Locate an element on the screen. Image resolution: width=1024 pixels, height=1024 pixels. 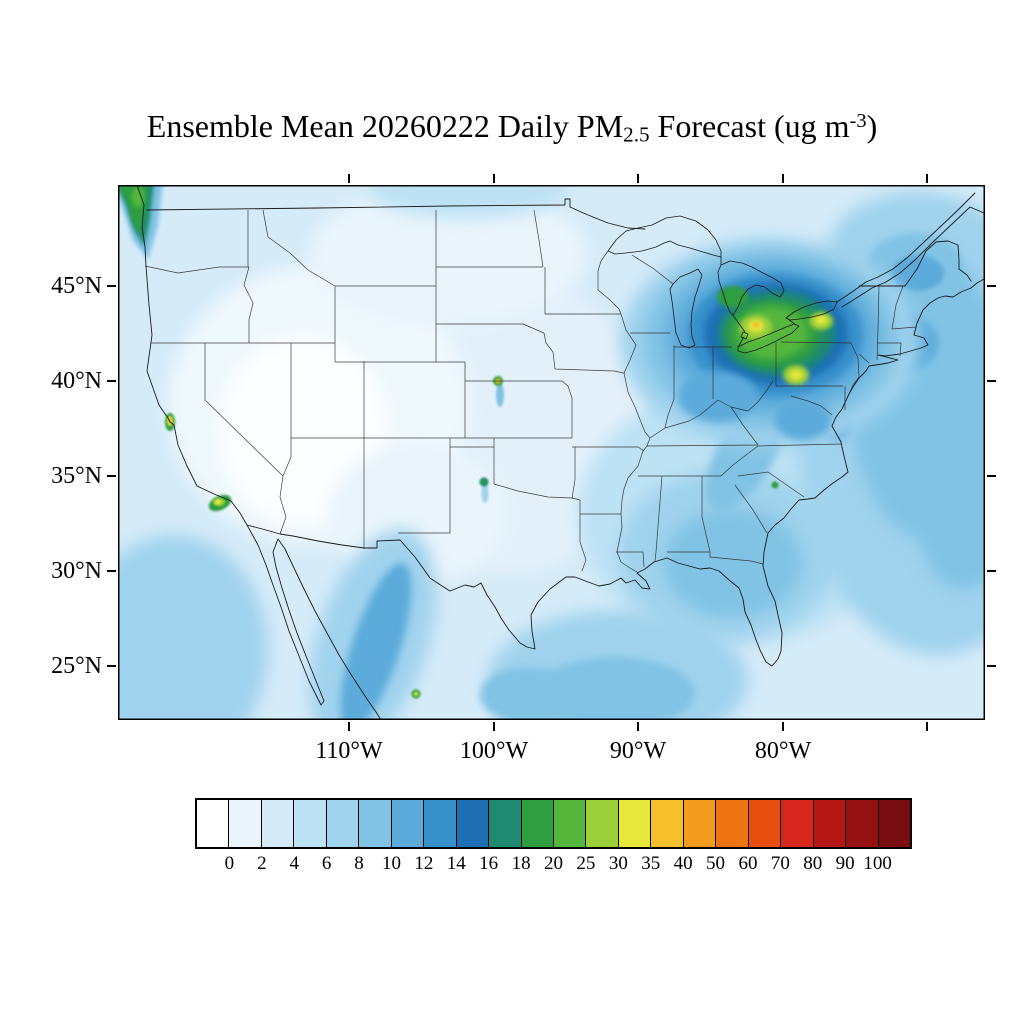
lat-axis-label: 40°N is located at coordinates (76, 381).